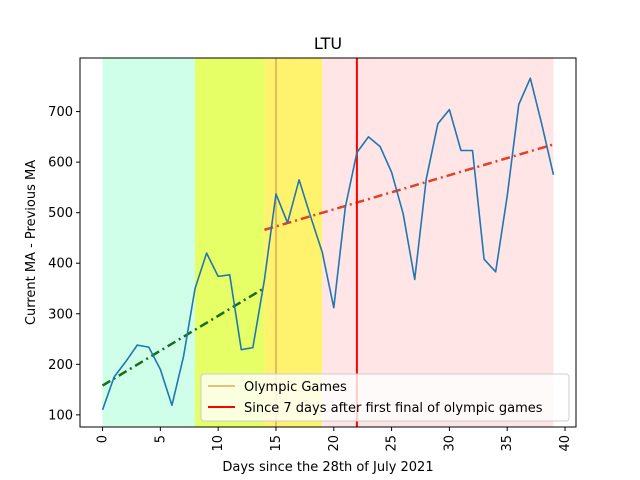 This screenshot has height=480, width=640. Describe the element at coordinates (160, 439) in the screenshot. I see `x-tick-label: 5` at that location.